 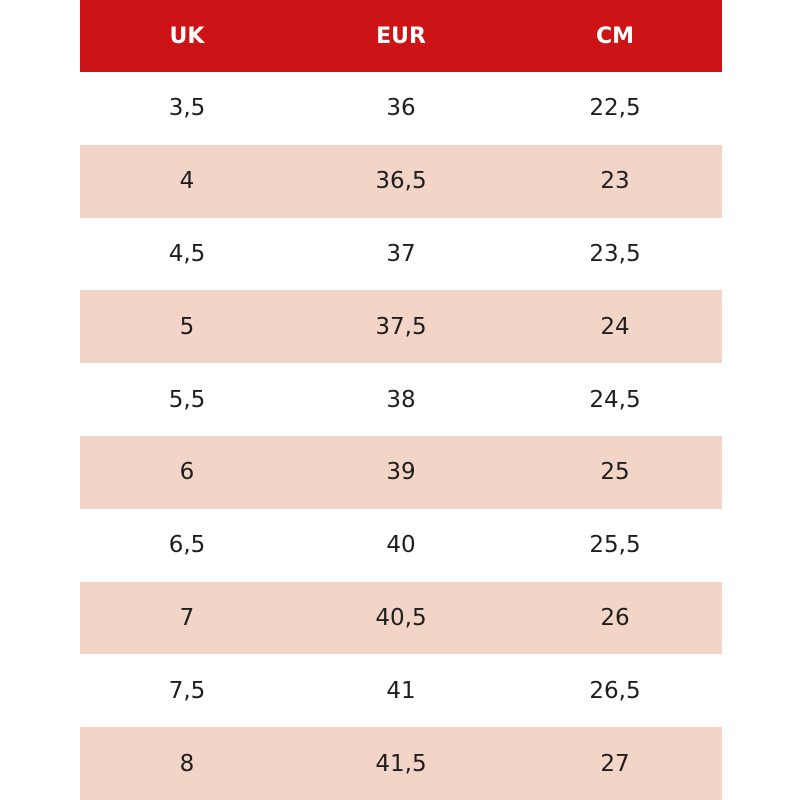 I want to click on table-row: 4,5 37 23,5, so click(x=401, y=254).